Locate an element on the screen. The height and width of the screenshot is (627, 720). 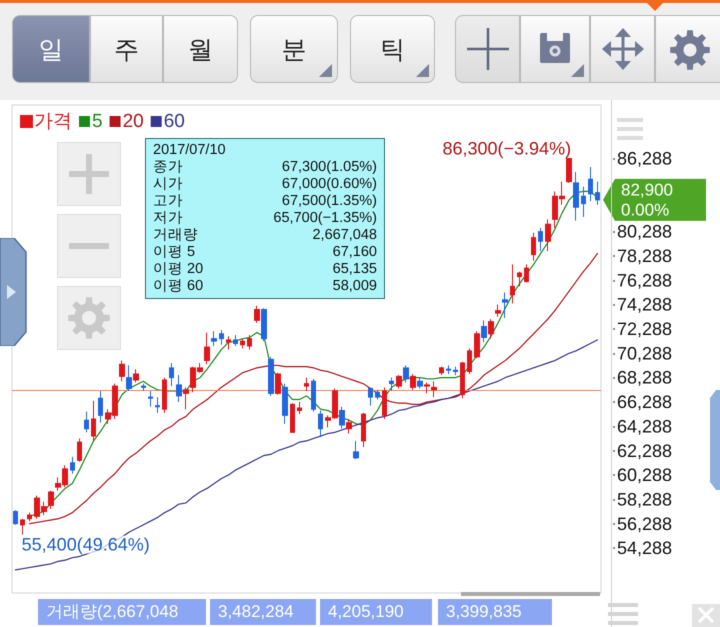
button: 월 is located at coordinates (200, 49).